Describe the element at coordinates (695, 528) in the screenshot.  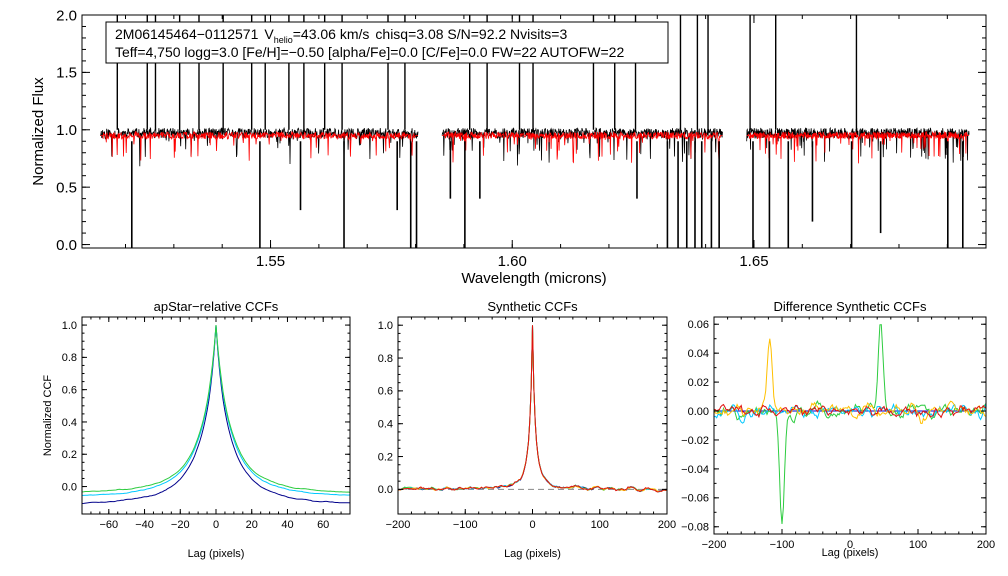
I see `y-tick-label: −0.08` at that location.